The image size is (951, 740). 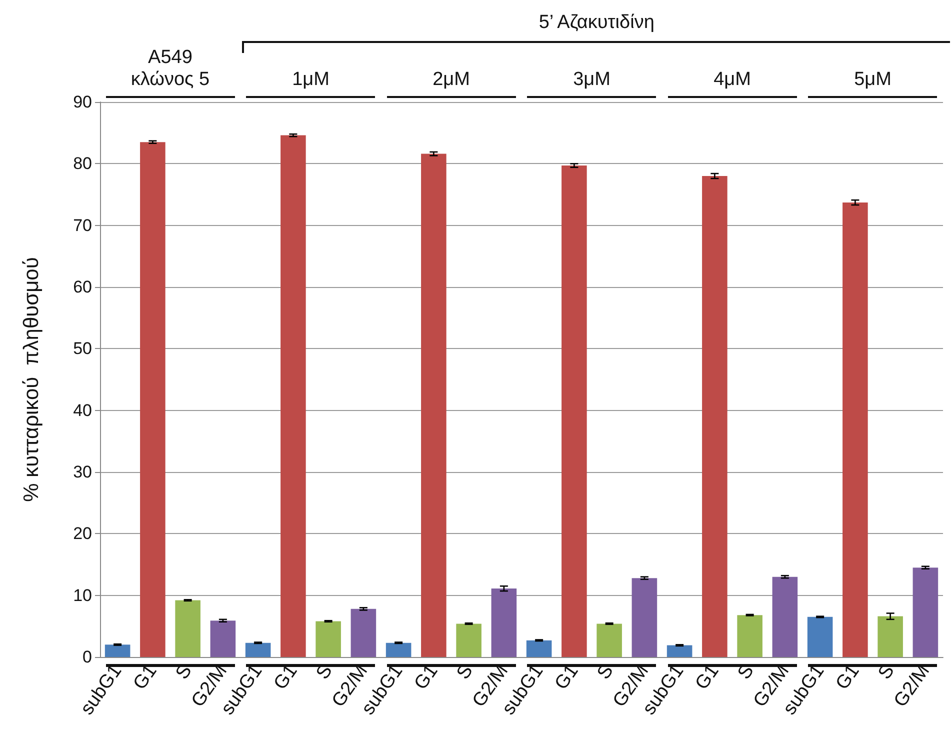 I want to click on text: 1μM, so click(x=310, y=80).